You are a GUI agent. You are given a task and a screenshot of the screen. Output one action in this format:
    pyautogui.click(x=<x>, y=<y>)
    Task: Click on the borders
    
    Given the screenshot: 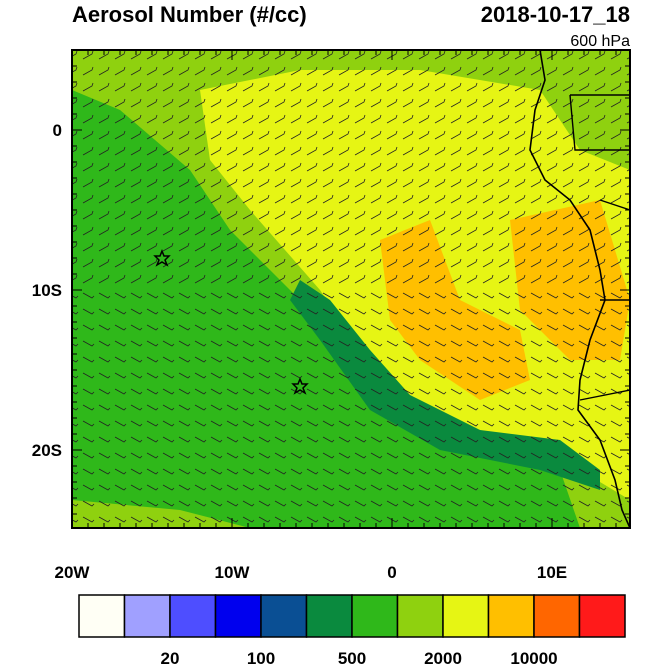 What is the action you would take?
    pyautogui.click(x=599, y=247)
    